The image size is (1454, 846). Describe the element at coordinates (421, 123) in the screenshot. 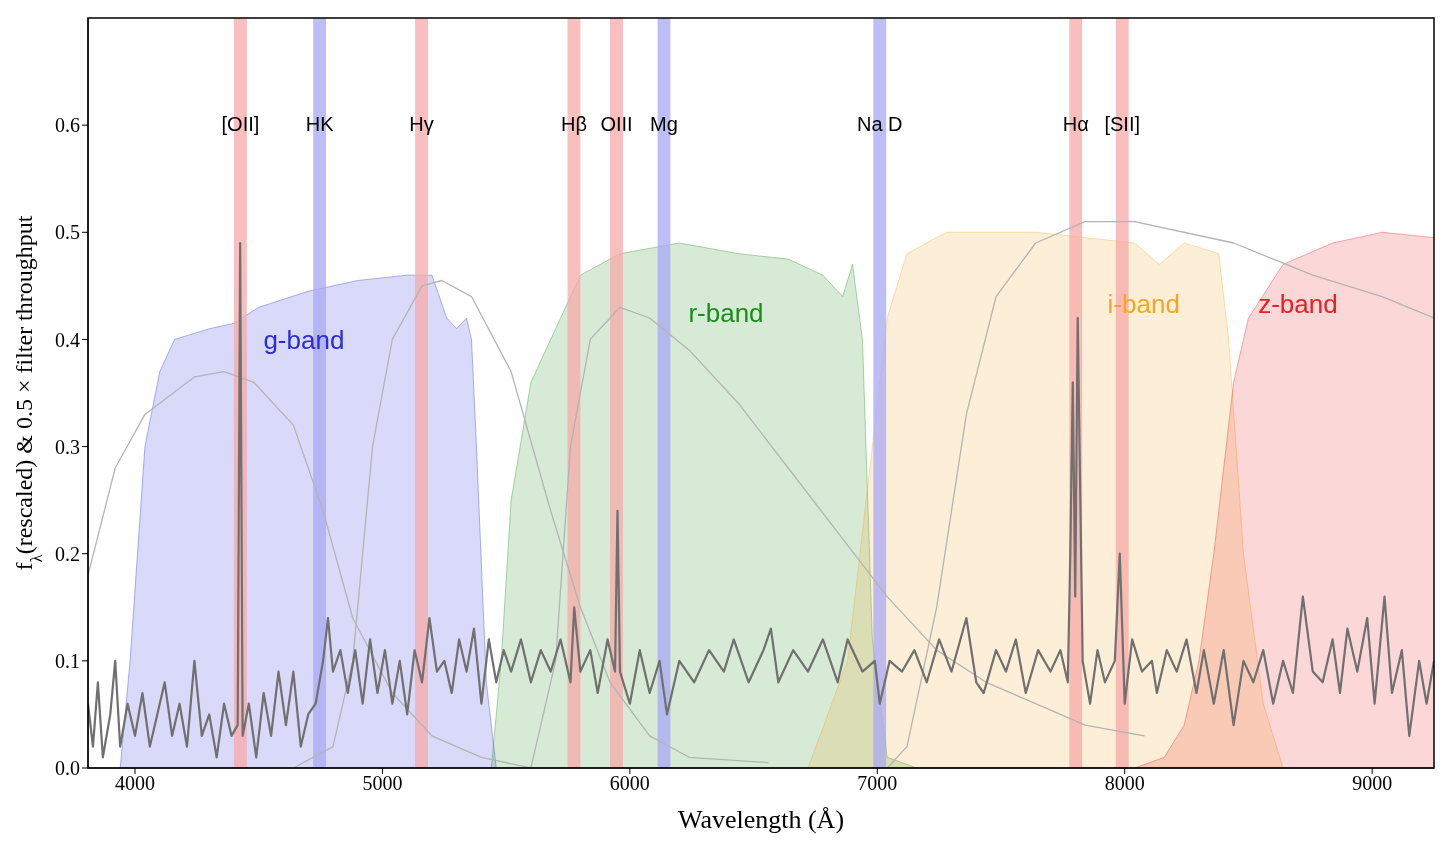

I see `band-label: Hγ` at that location.